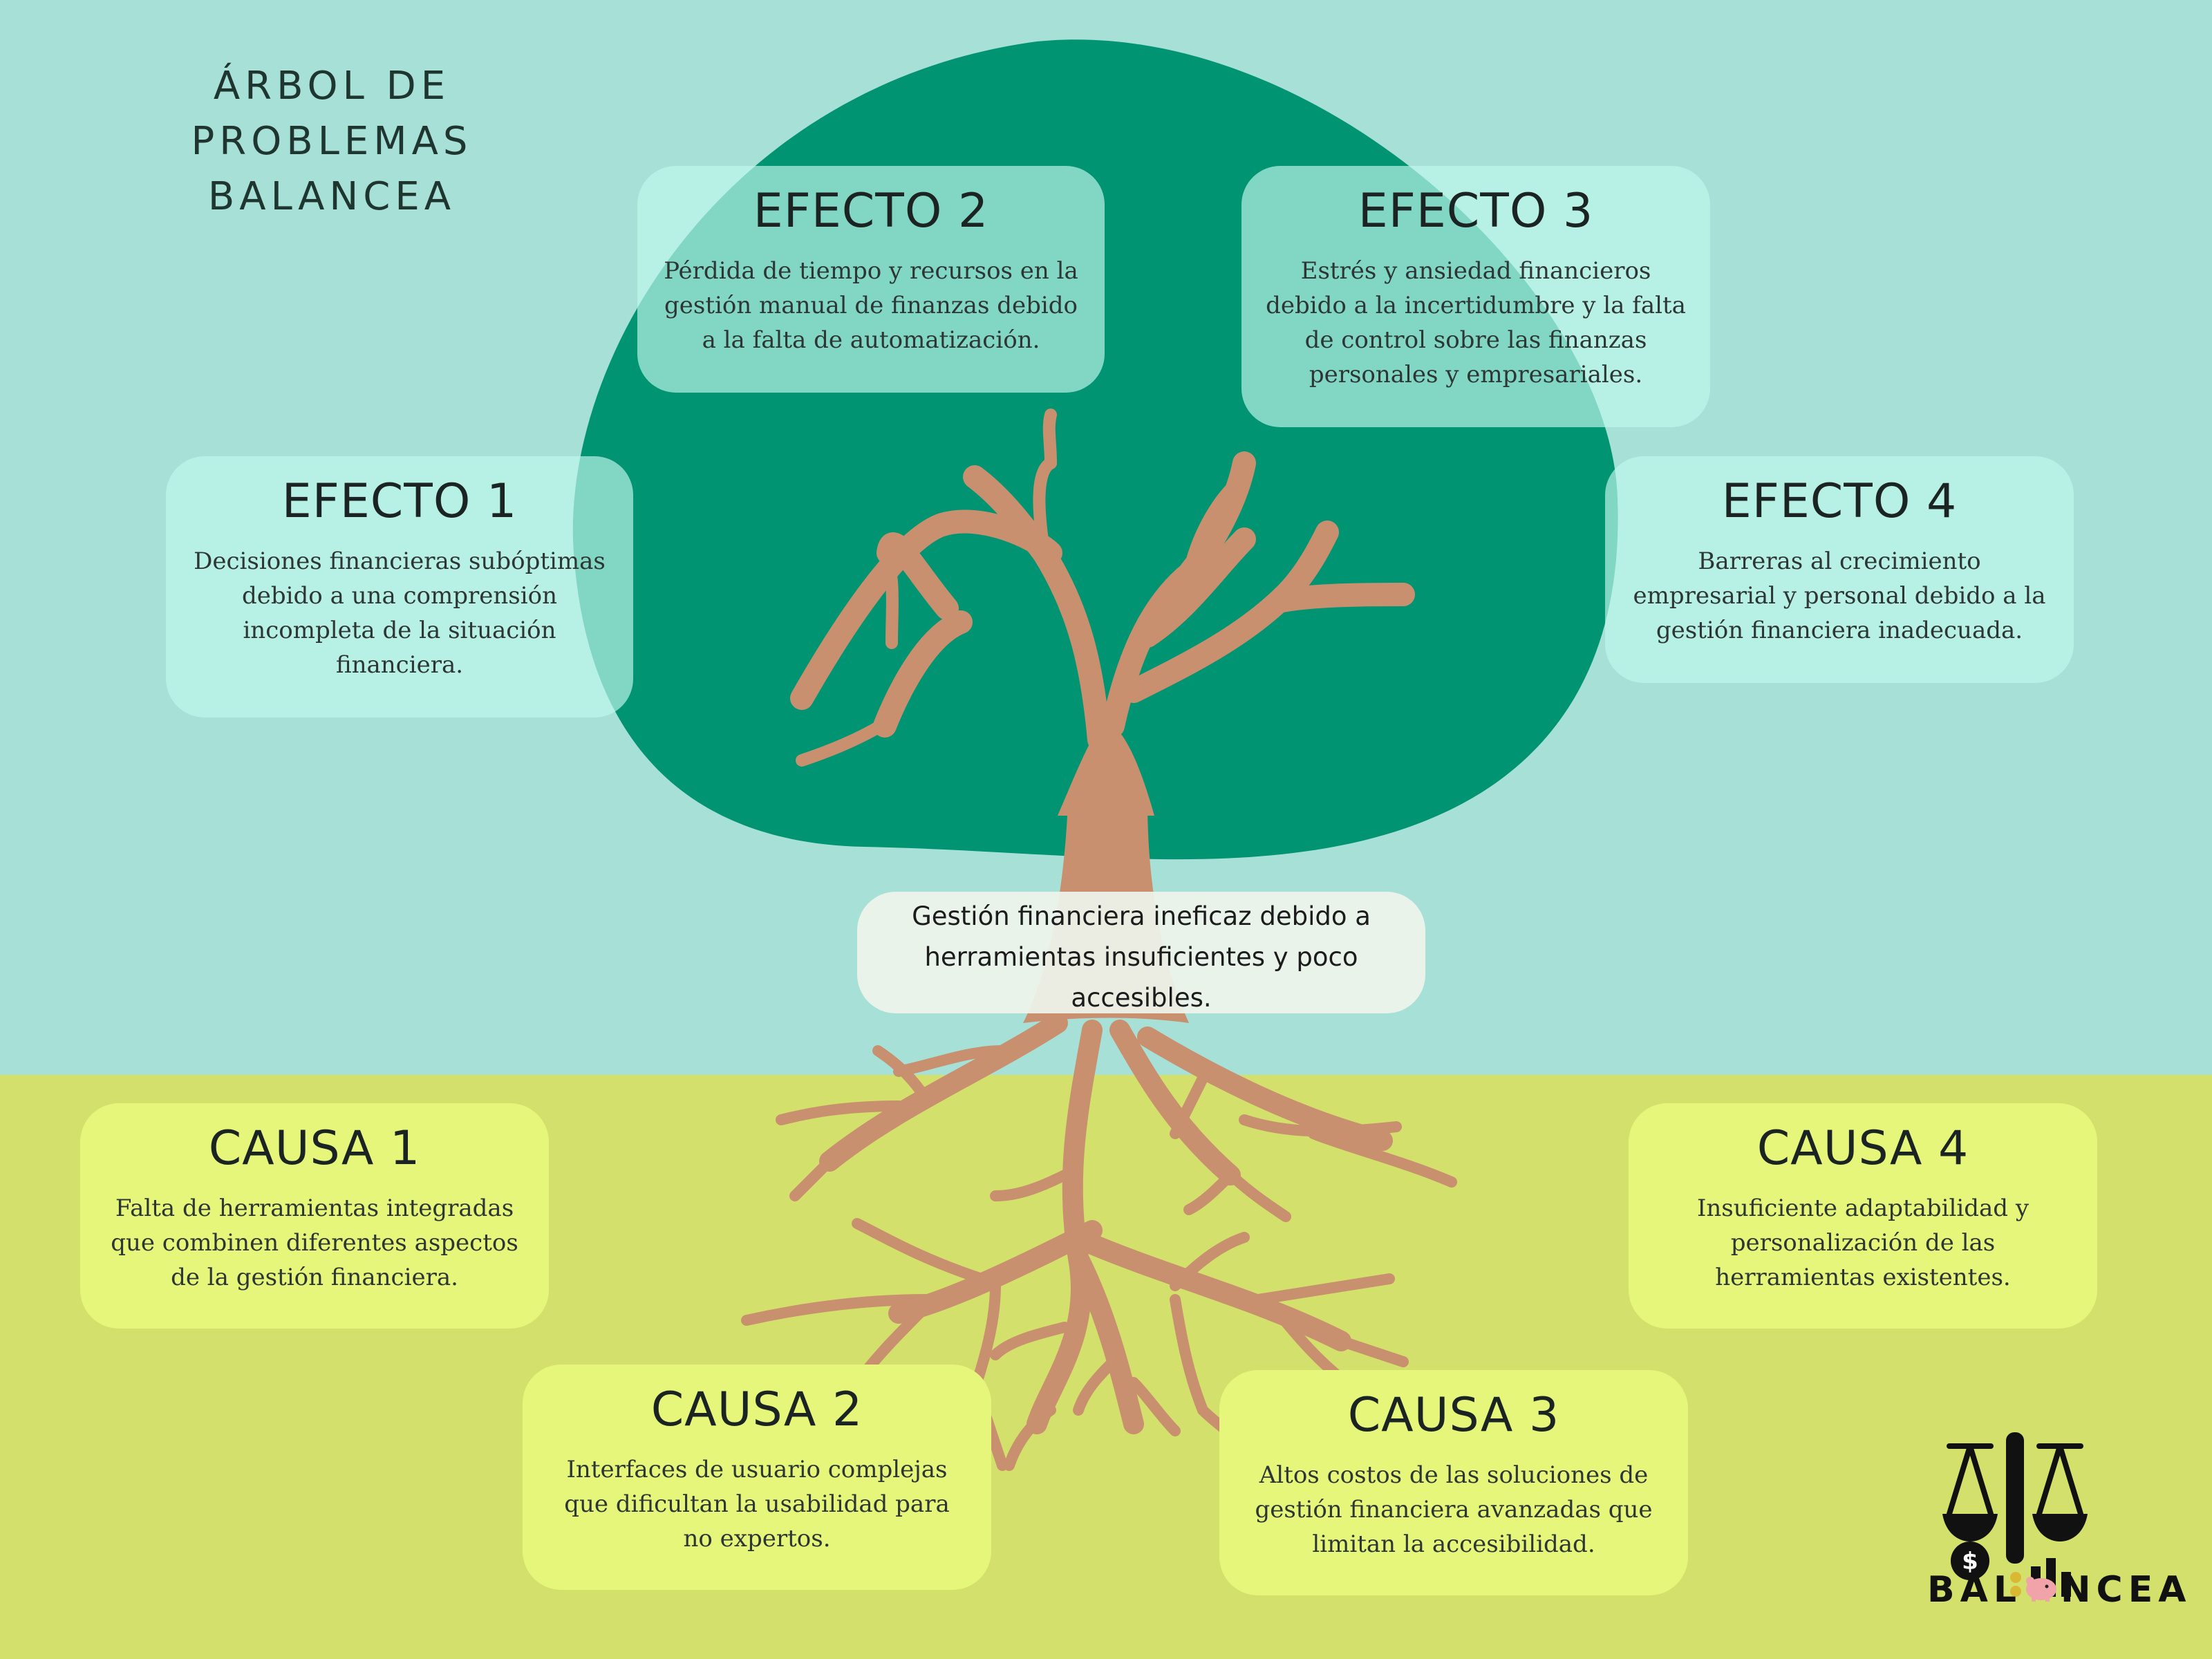  Describe the element at coordinates (1476, 211) in the screenshot. I see `effect-title: EFECTO 3` at that location.